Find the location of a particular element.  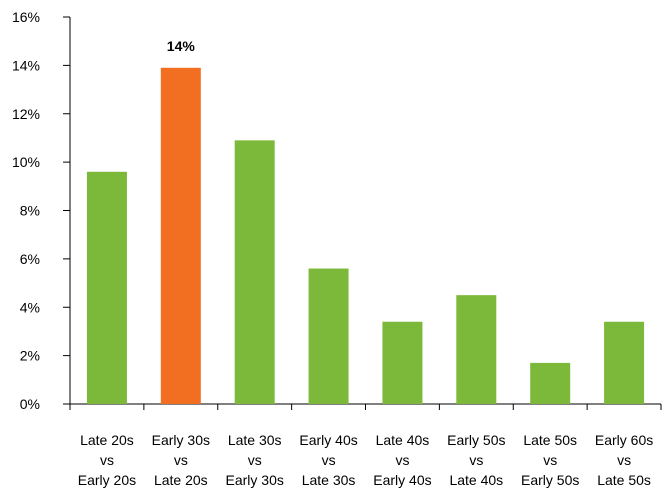

y-tick-label: 10% is located at coordinates (26, 162).